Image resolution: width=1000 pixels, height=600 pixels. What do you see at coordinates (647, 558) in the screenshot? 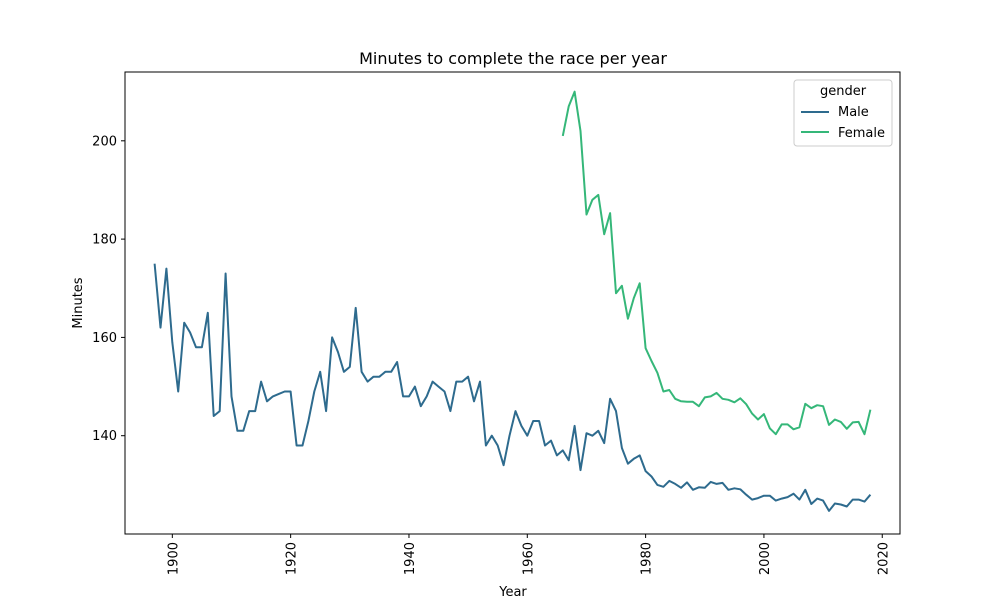
I see `x-tick-label: 1980` at bounding box center [647, 558].